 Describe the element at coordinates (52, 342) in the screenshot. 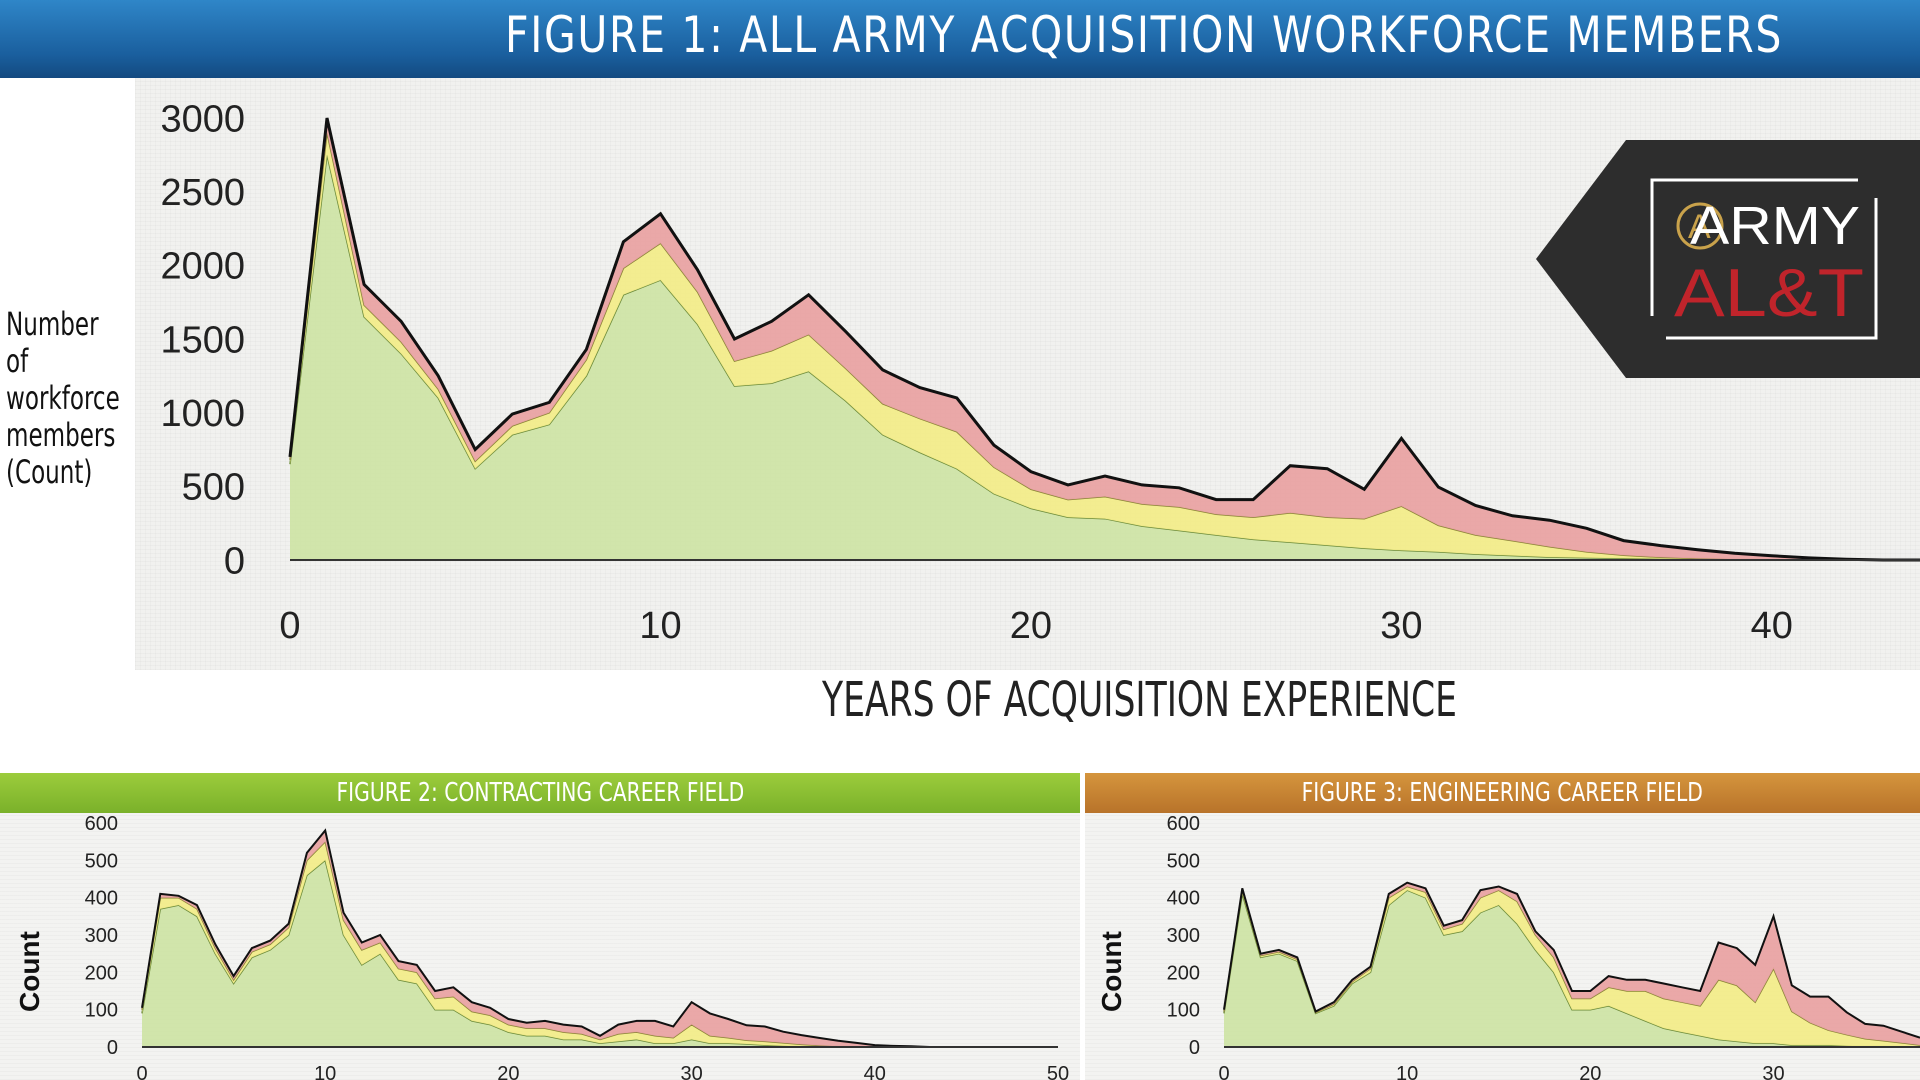

I see `ylabel-line: Number of` at that location.